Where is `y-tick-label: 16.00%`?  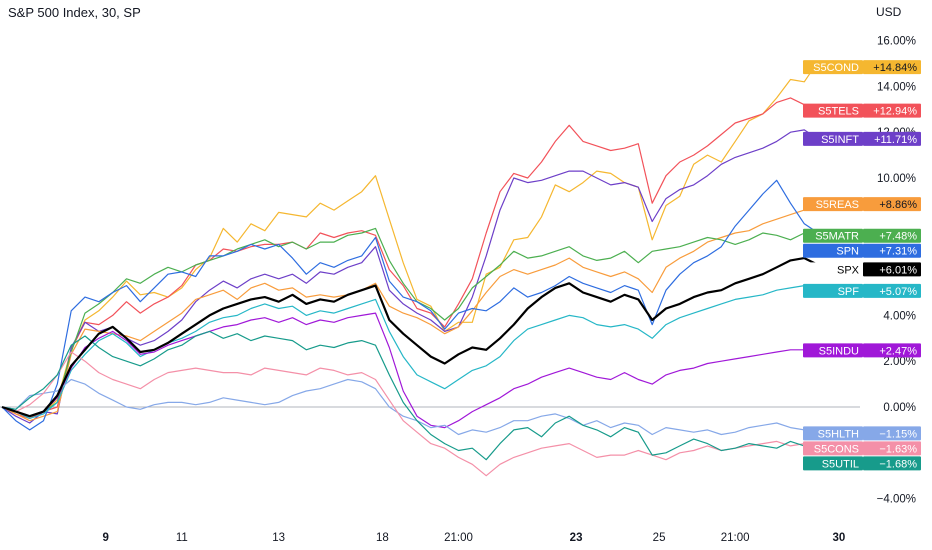
y-tick-label: 16.00% is located at coordinates (896, 42).